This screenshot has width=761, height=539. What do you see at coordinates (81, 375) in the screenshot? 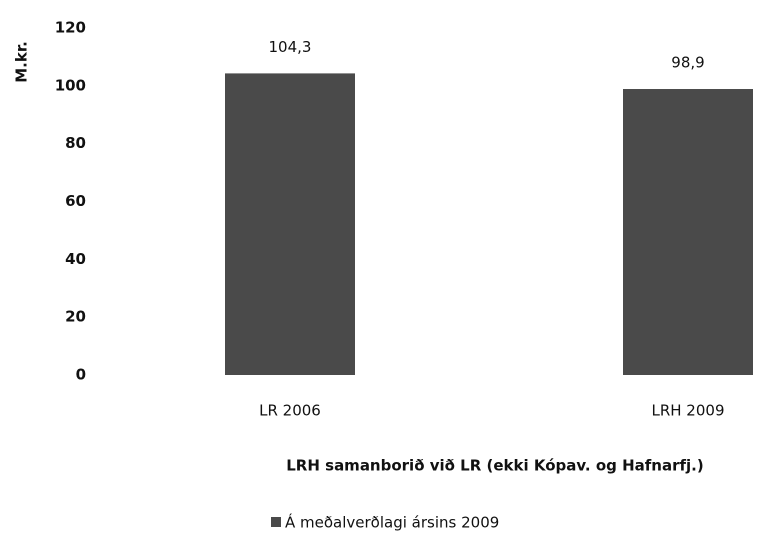
I see `y-tick-label: 0` at bounding box center [81, 375].